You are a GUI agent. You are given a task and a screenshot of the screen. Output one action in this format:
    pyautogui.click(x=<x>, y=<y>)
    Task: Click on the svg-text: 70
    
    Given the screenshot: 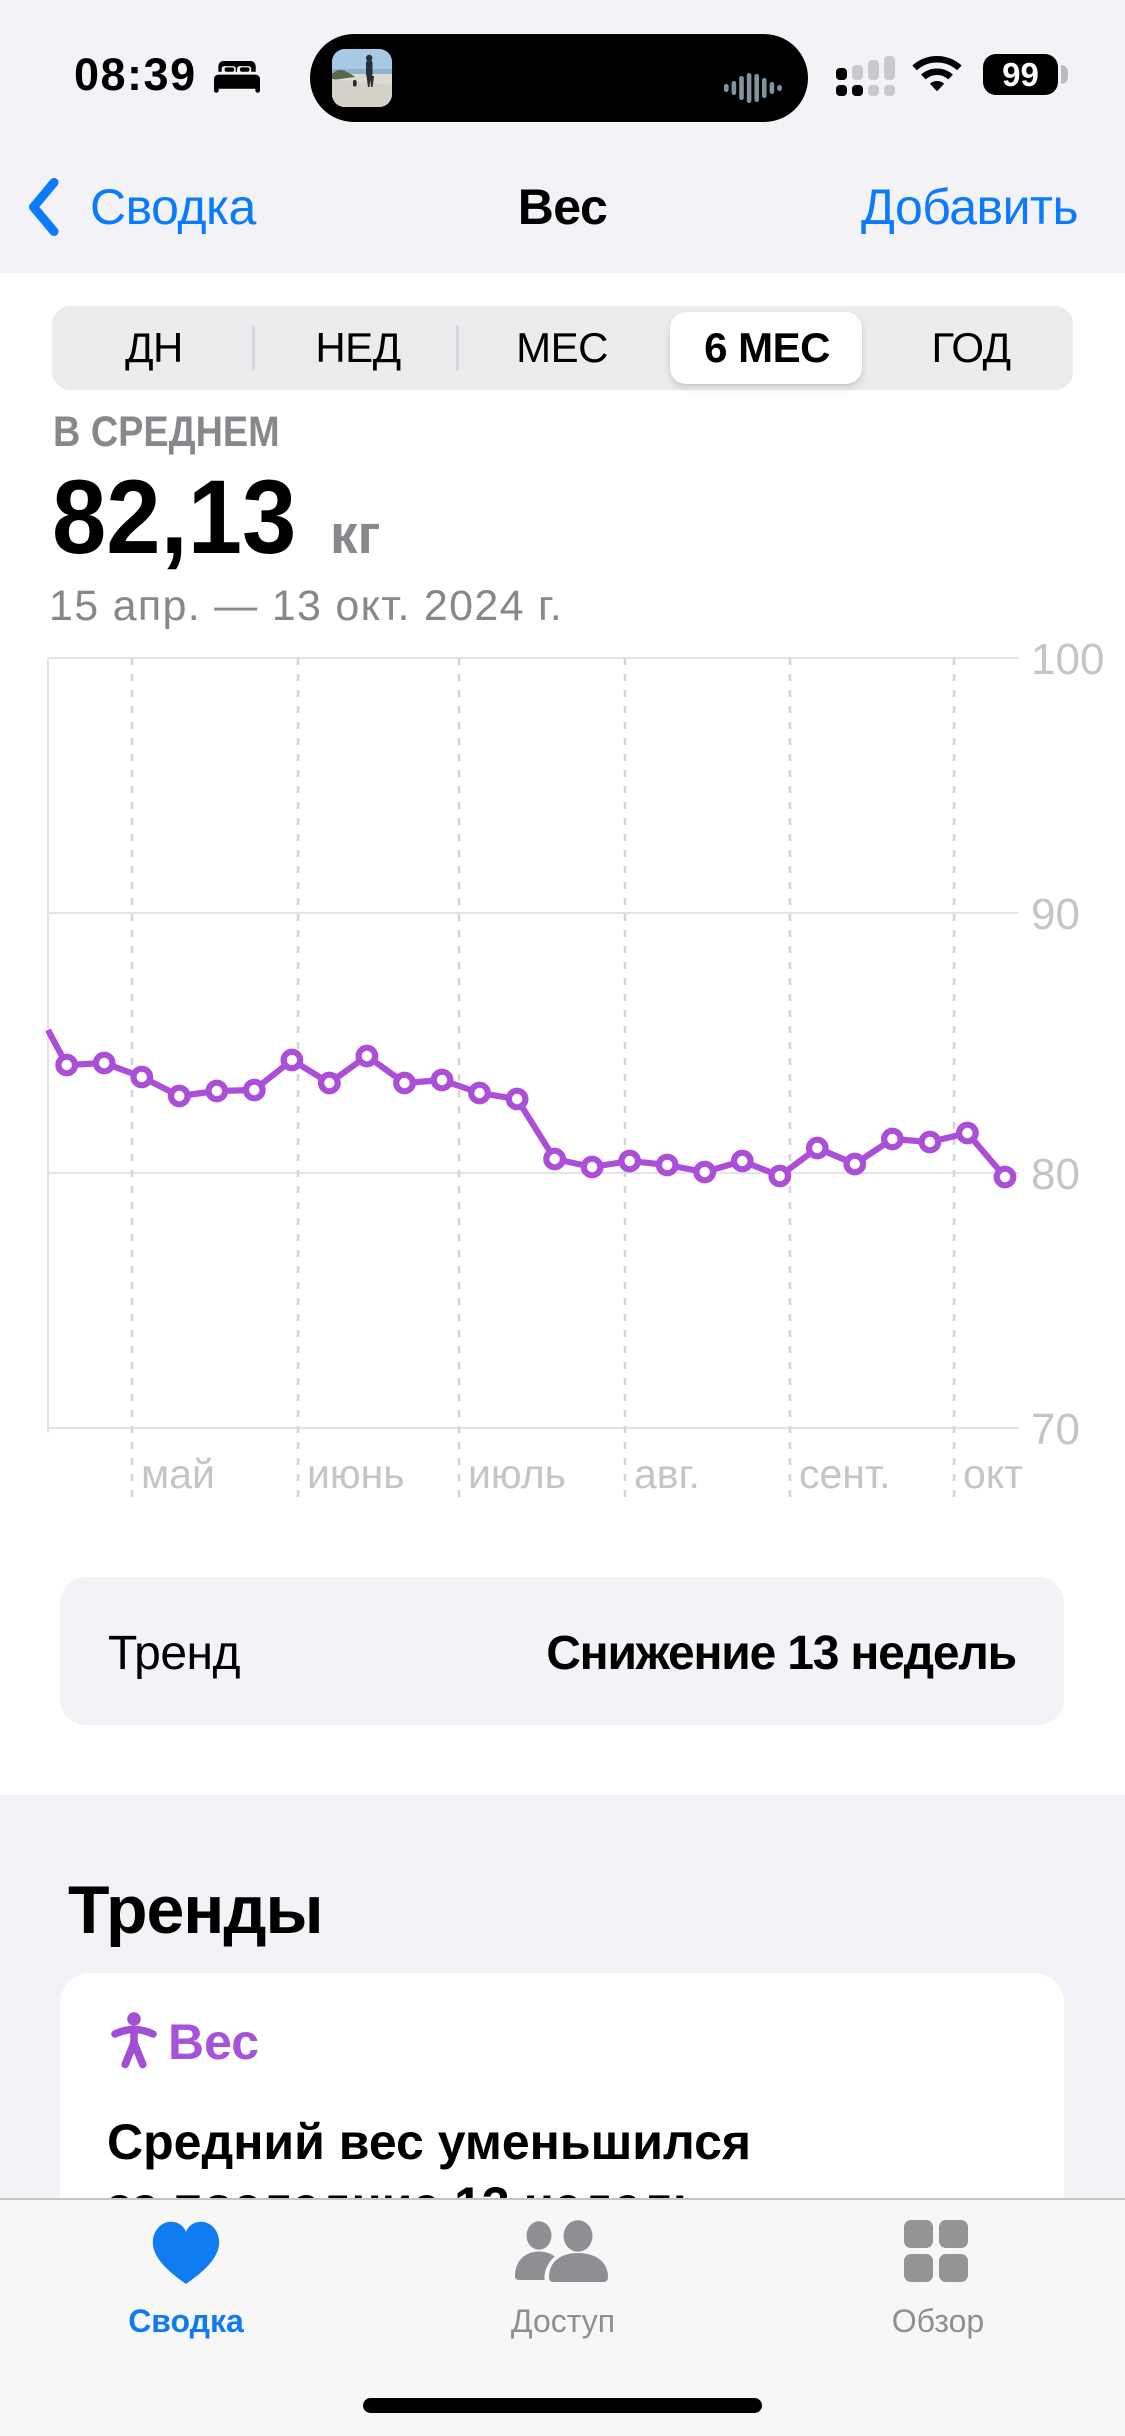 What is the action you would take?
    pyautogui.click(x=1055, y=1429)
    